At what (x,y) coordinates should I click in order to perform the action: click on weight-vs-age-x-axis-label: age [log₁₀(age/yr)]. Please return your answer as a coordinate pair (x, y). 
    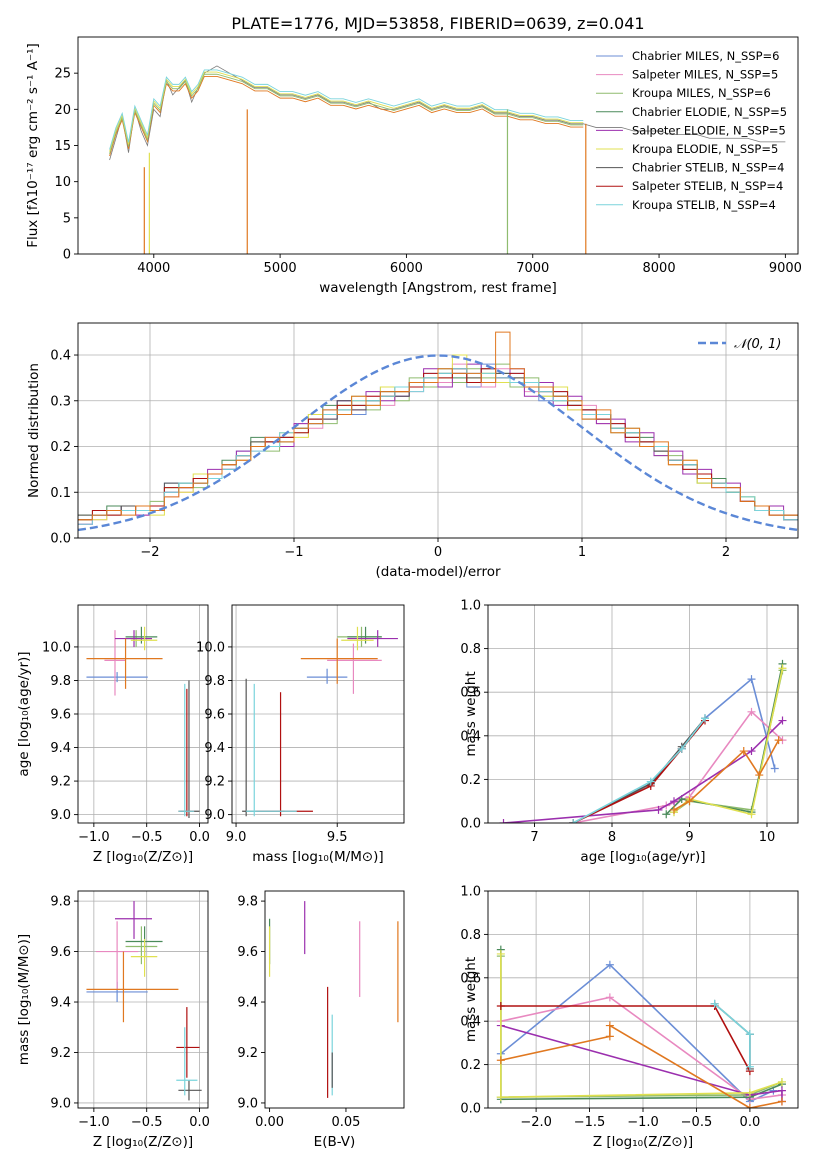
    Looking at the image, I should click on (642, 857).